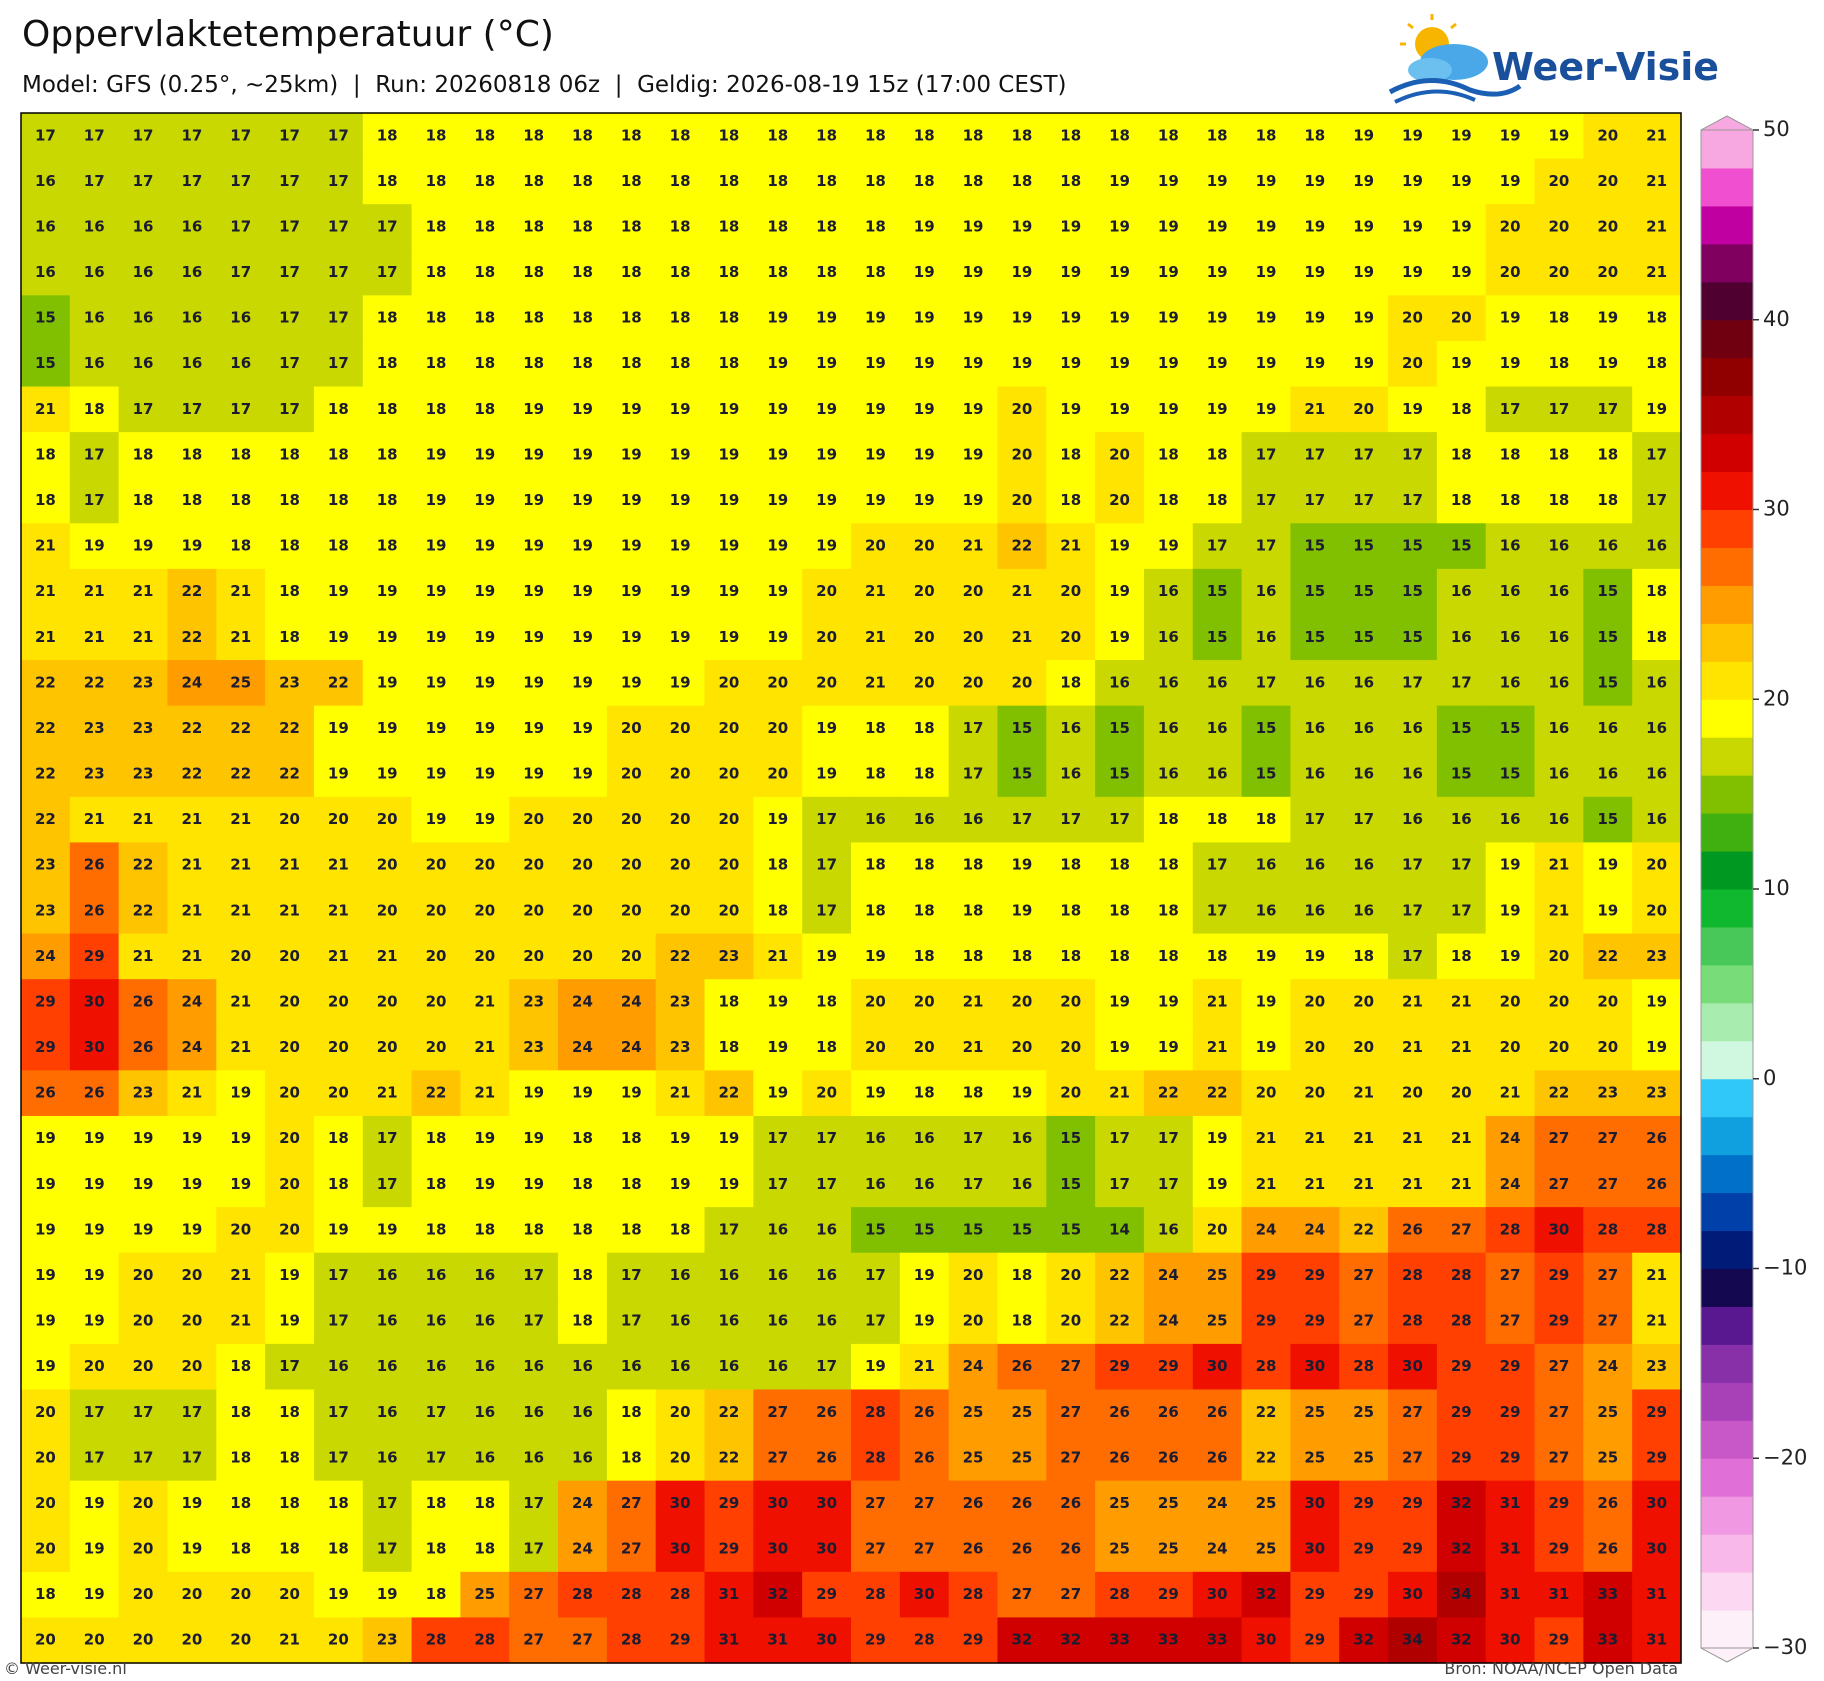 This screenshot has width=1824, height=1681. Describe the element at coordinates (1266, 728) in the screenshot. I see `temperature-label: 15` at that location.